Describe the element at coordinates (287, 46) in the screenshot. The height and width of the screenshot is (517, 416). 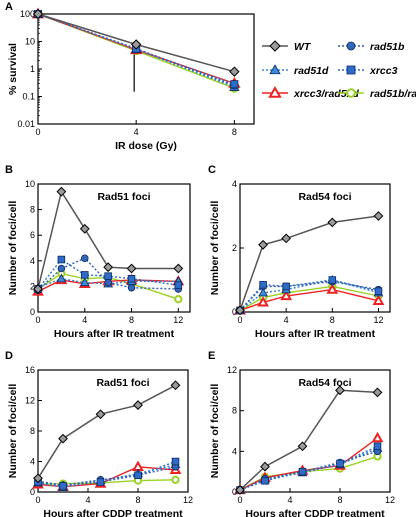
I see `legend-entry-WT: WT` at that location.